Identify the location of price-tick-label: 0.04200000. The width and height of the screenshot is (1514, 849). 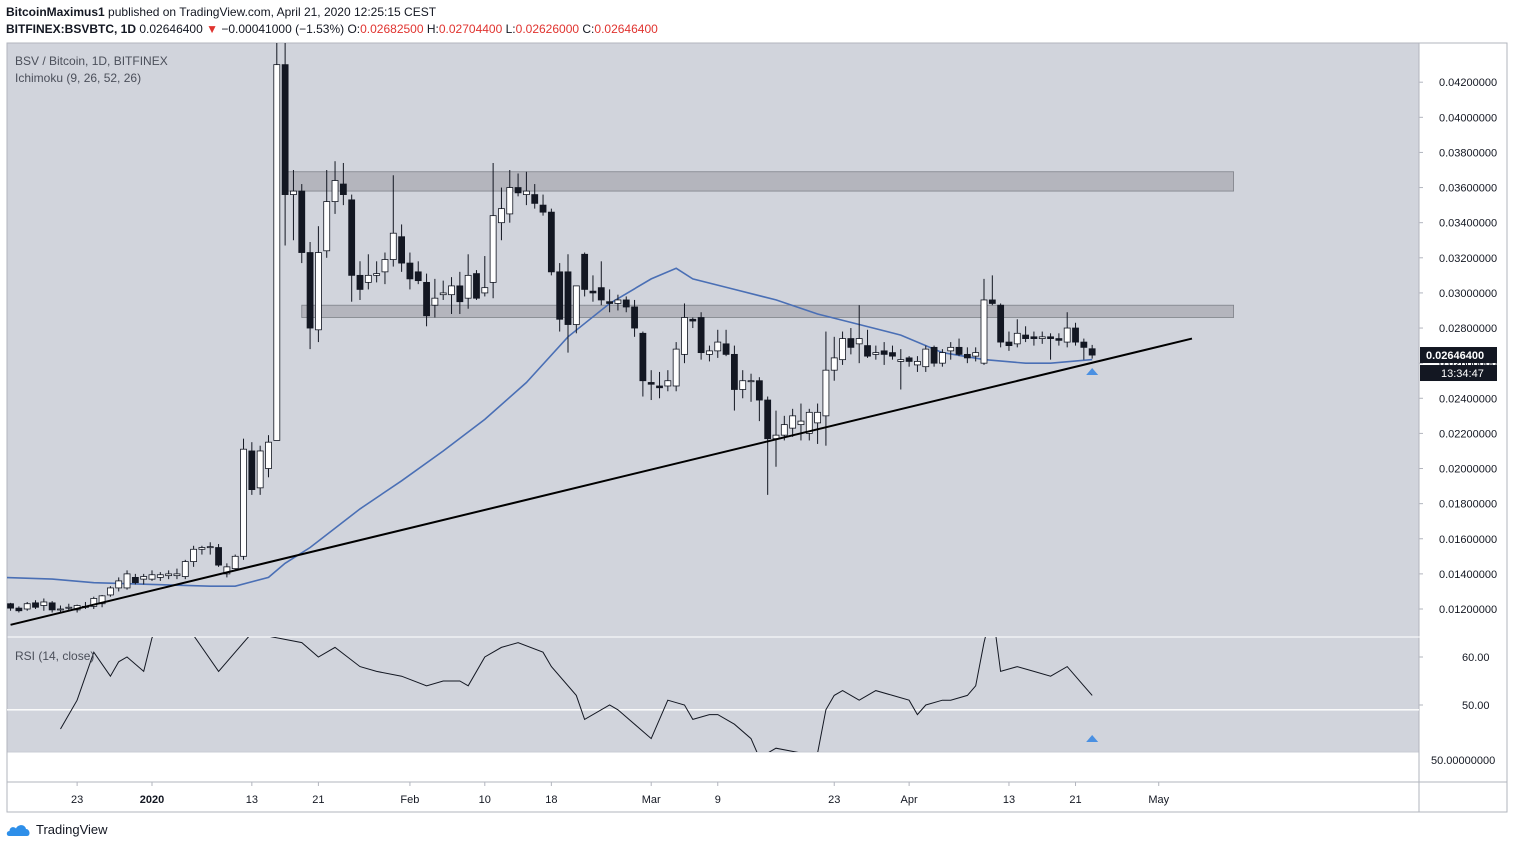
(1468, 83).